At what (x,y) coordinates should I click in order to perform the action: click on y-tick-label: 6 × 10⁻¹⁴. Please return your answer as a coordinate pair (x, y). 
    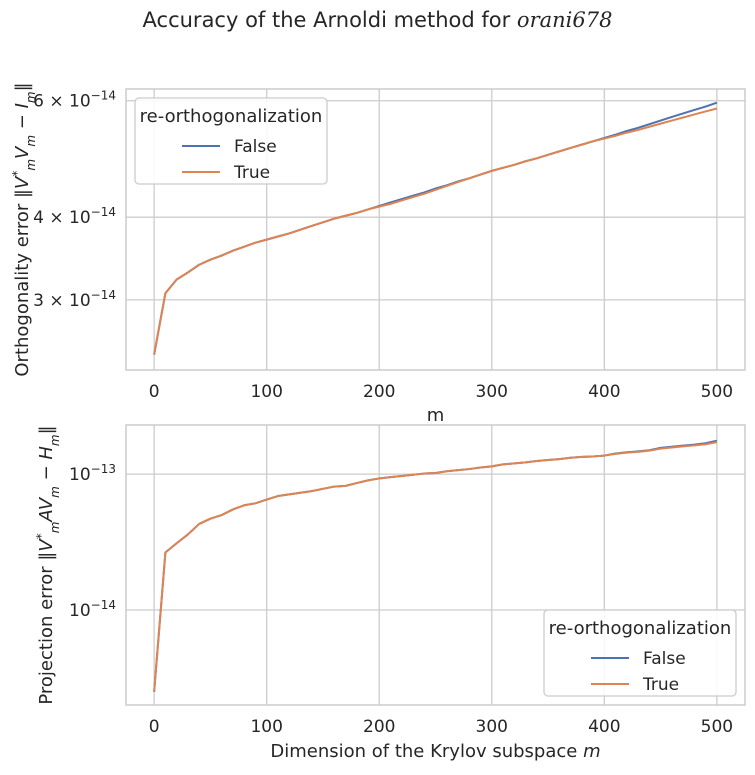
    Looking at the image, I should click on (74, 100).